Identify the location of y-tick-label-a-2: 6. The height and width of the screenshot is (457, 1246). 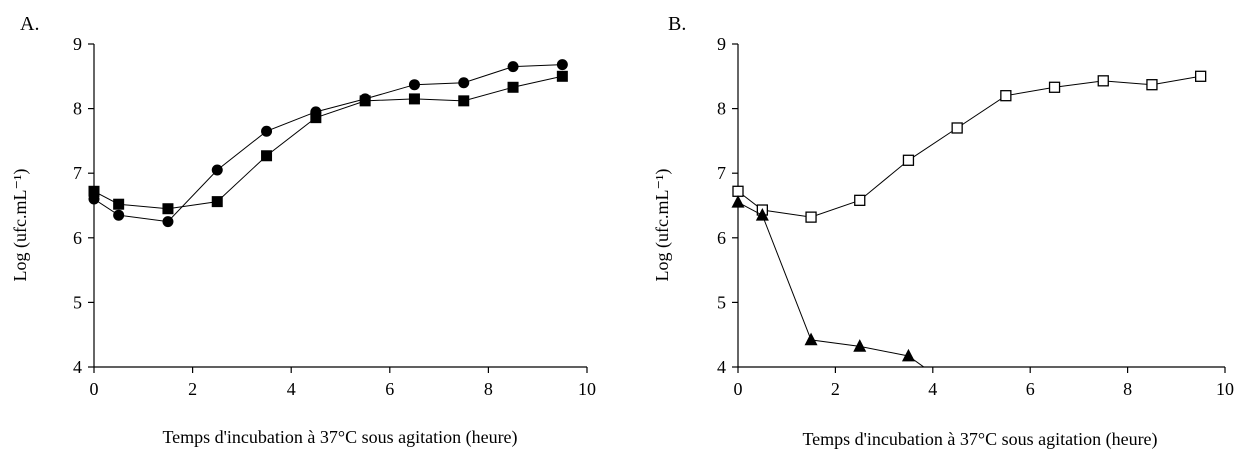
(77, 238).